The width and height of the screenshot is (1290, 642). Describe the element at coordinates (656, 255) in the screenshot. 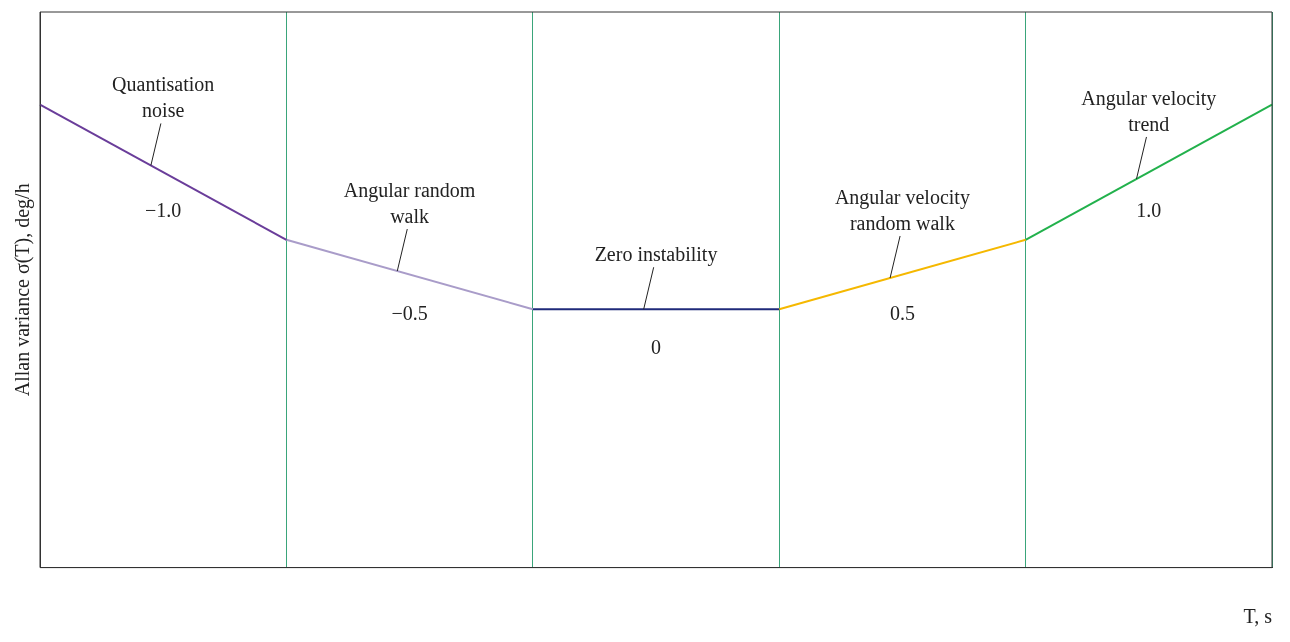

I see `text: Zero instability` at that location.